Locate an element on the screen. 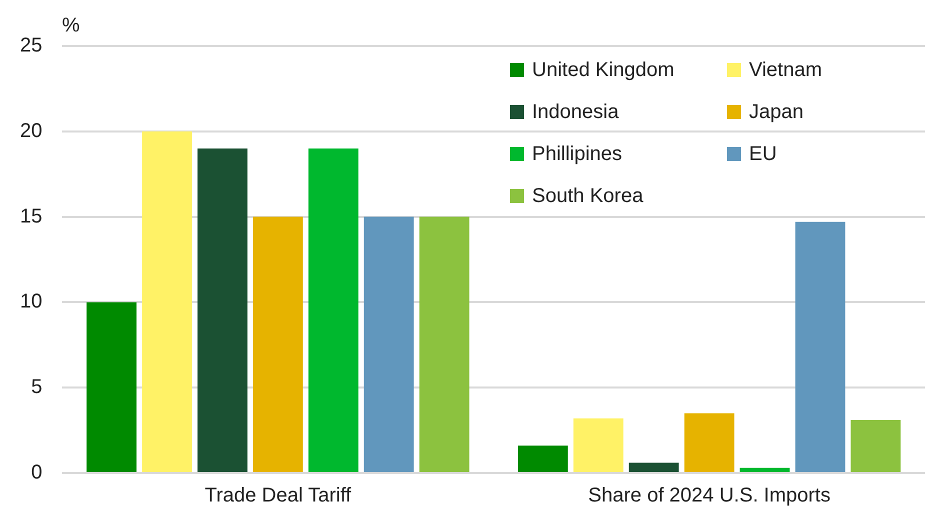 This screenshot has width=933, height=517. y-tick-label: 25 is located at coordinates (31, 45).